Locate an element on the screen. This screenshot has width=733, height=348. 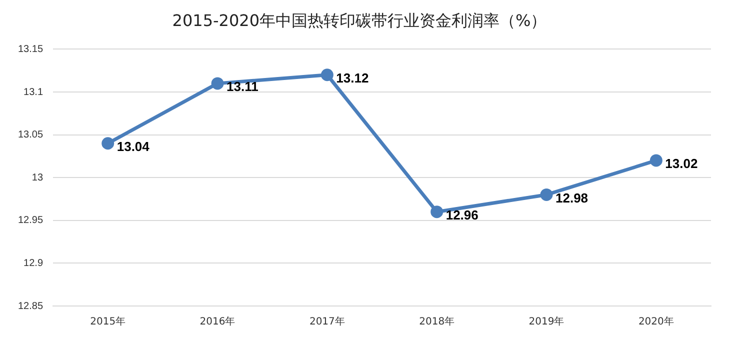
x-tick-label: 2016年 is located at coordinates (218, 322).